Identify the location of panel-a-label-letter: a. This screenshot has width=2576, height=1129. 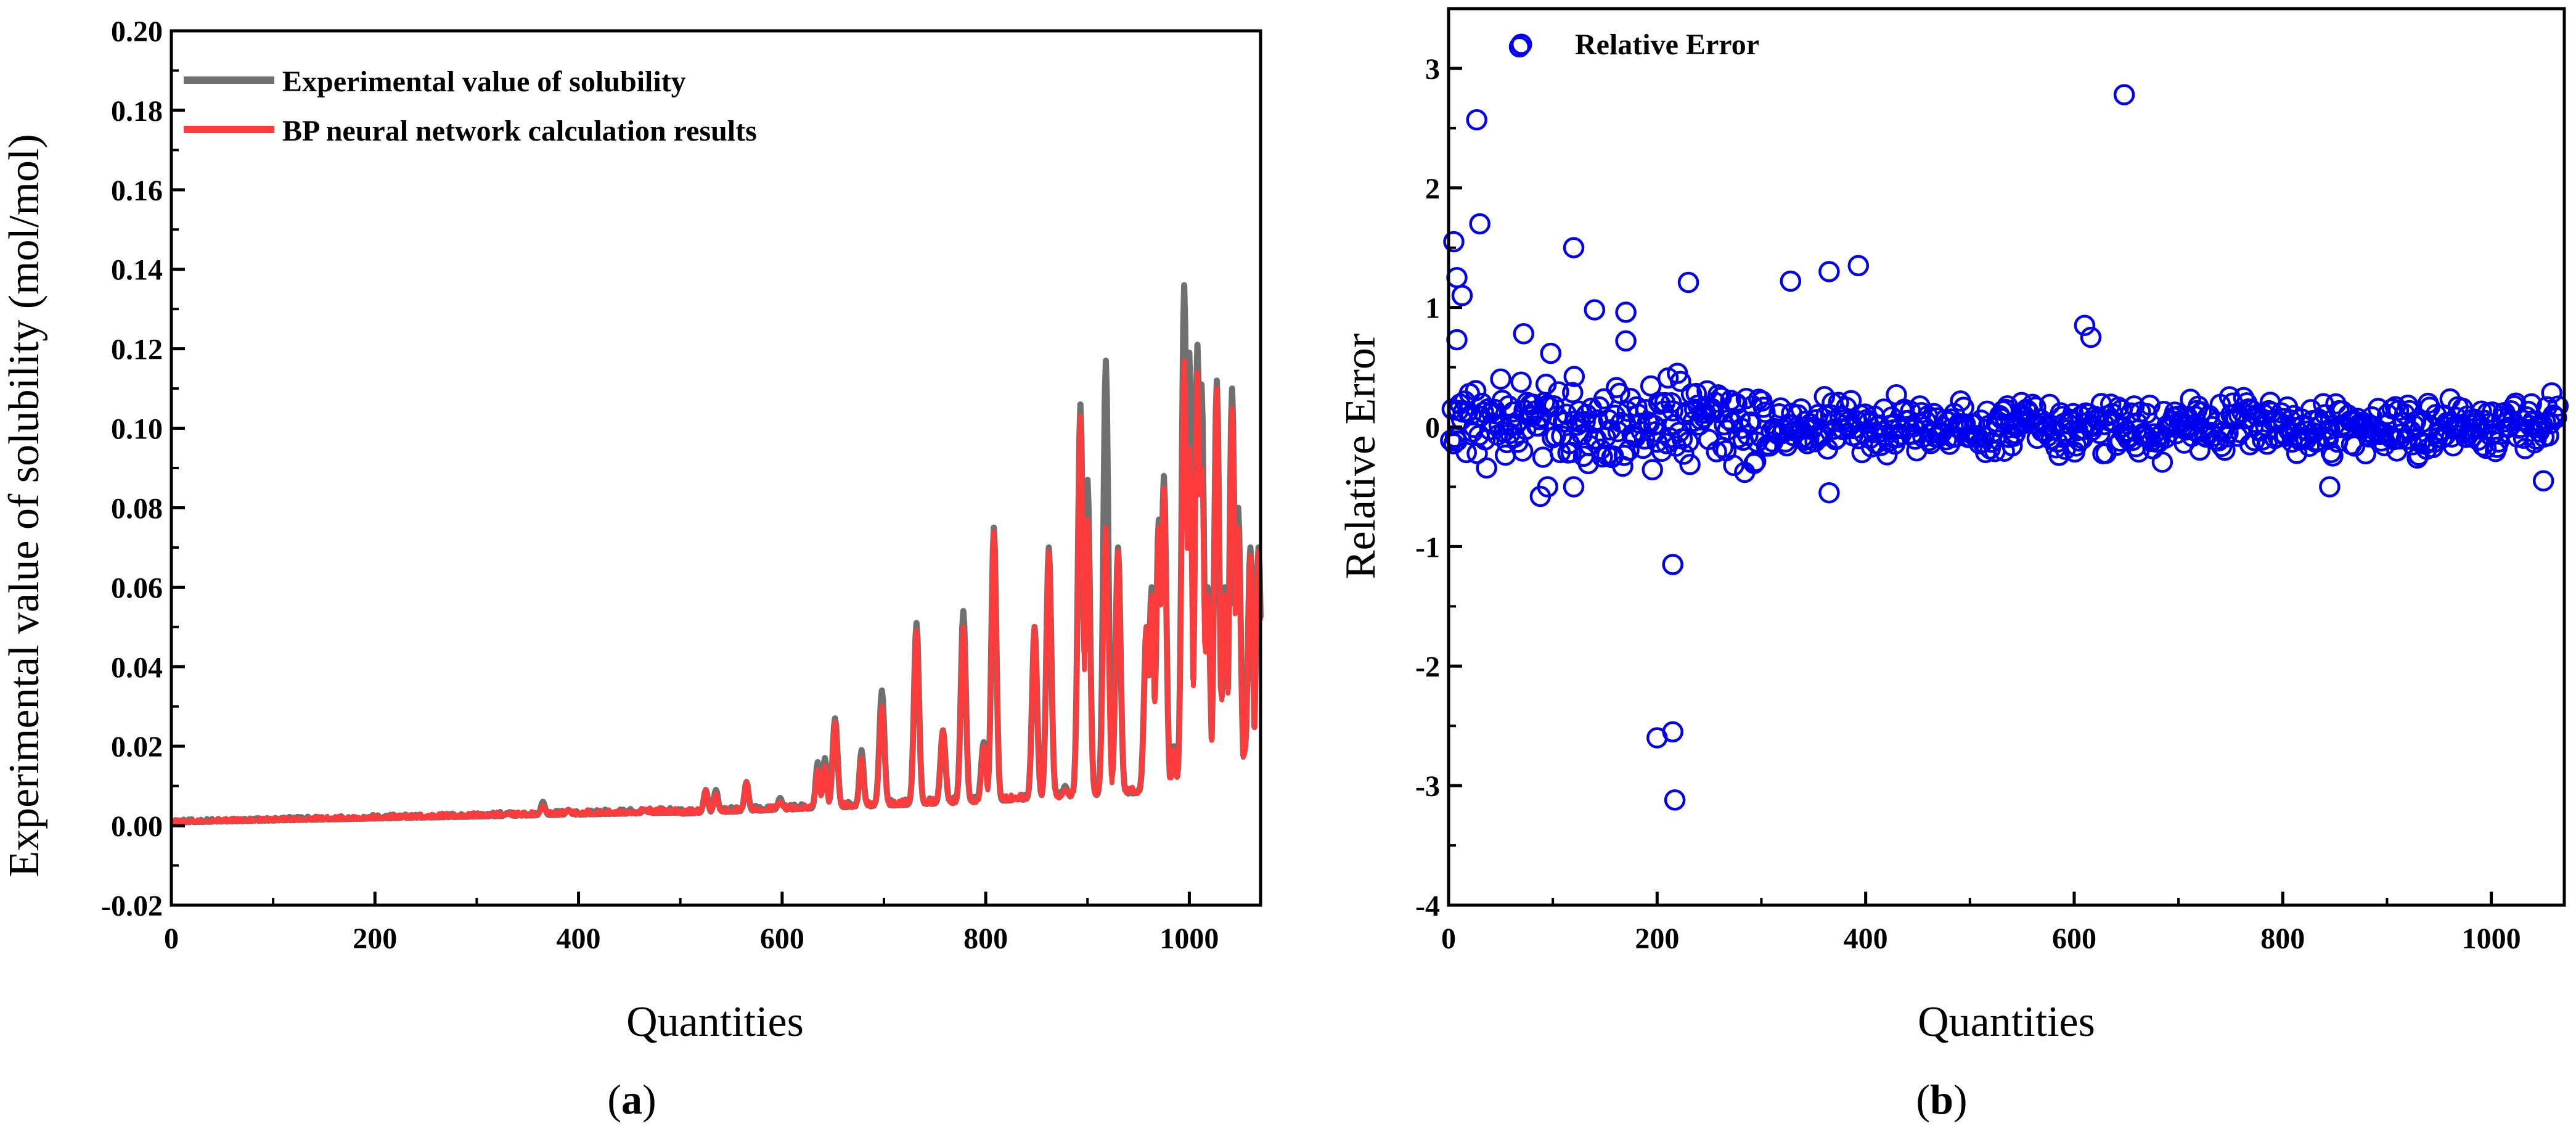
(631, 1099).